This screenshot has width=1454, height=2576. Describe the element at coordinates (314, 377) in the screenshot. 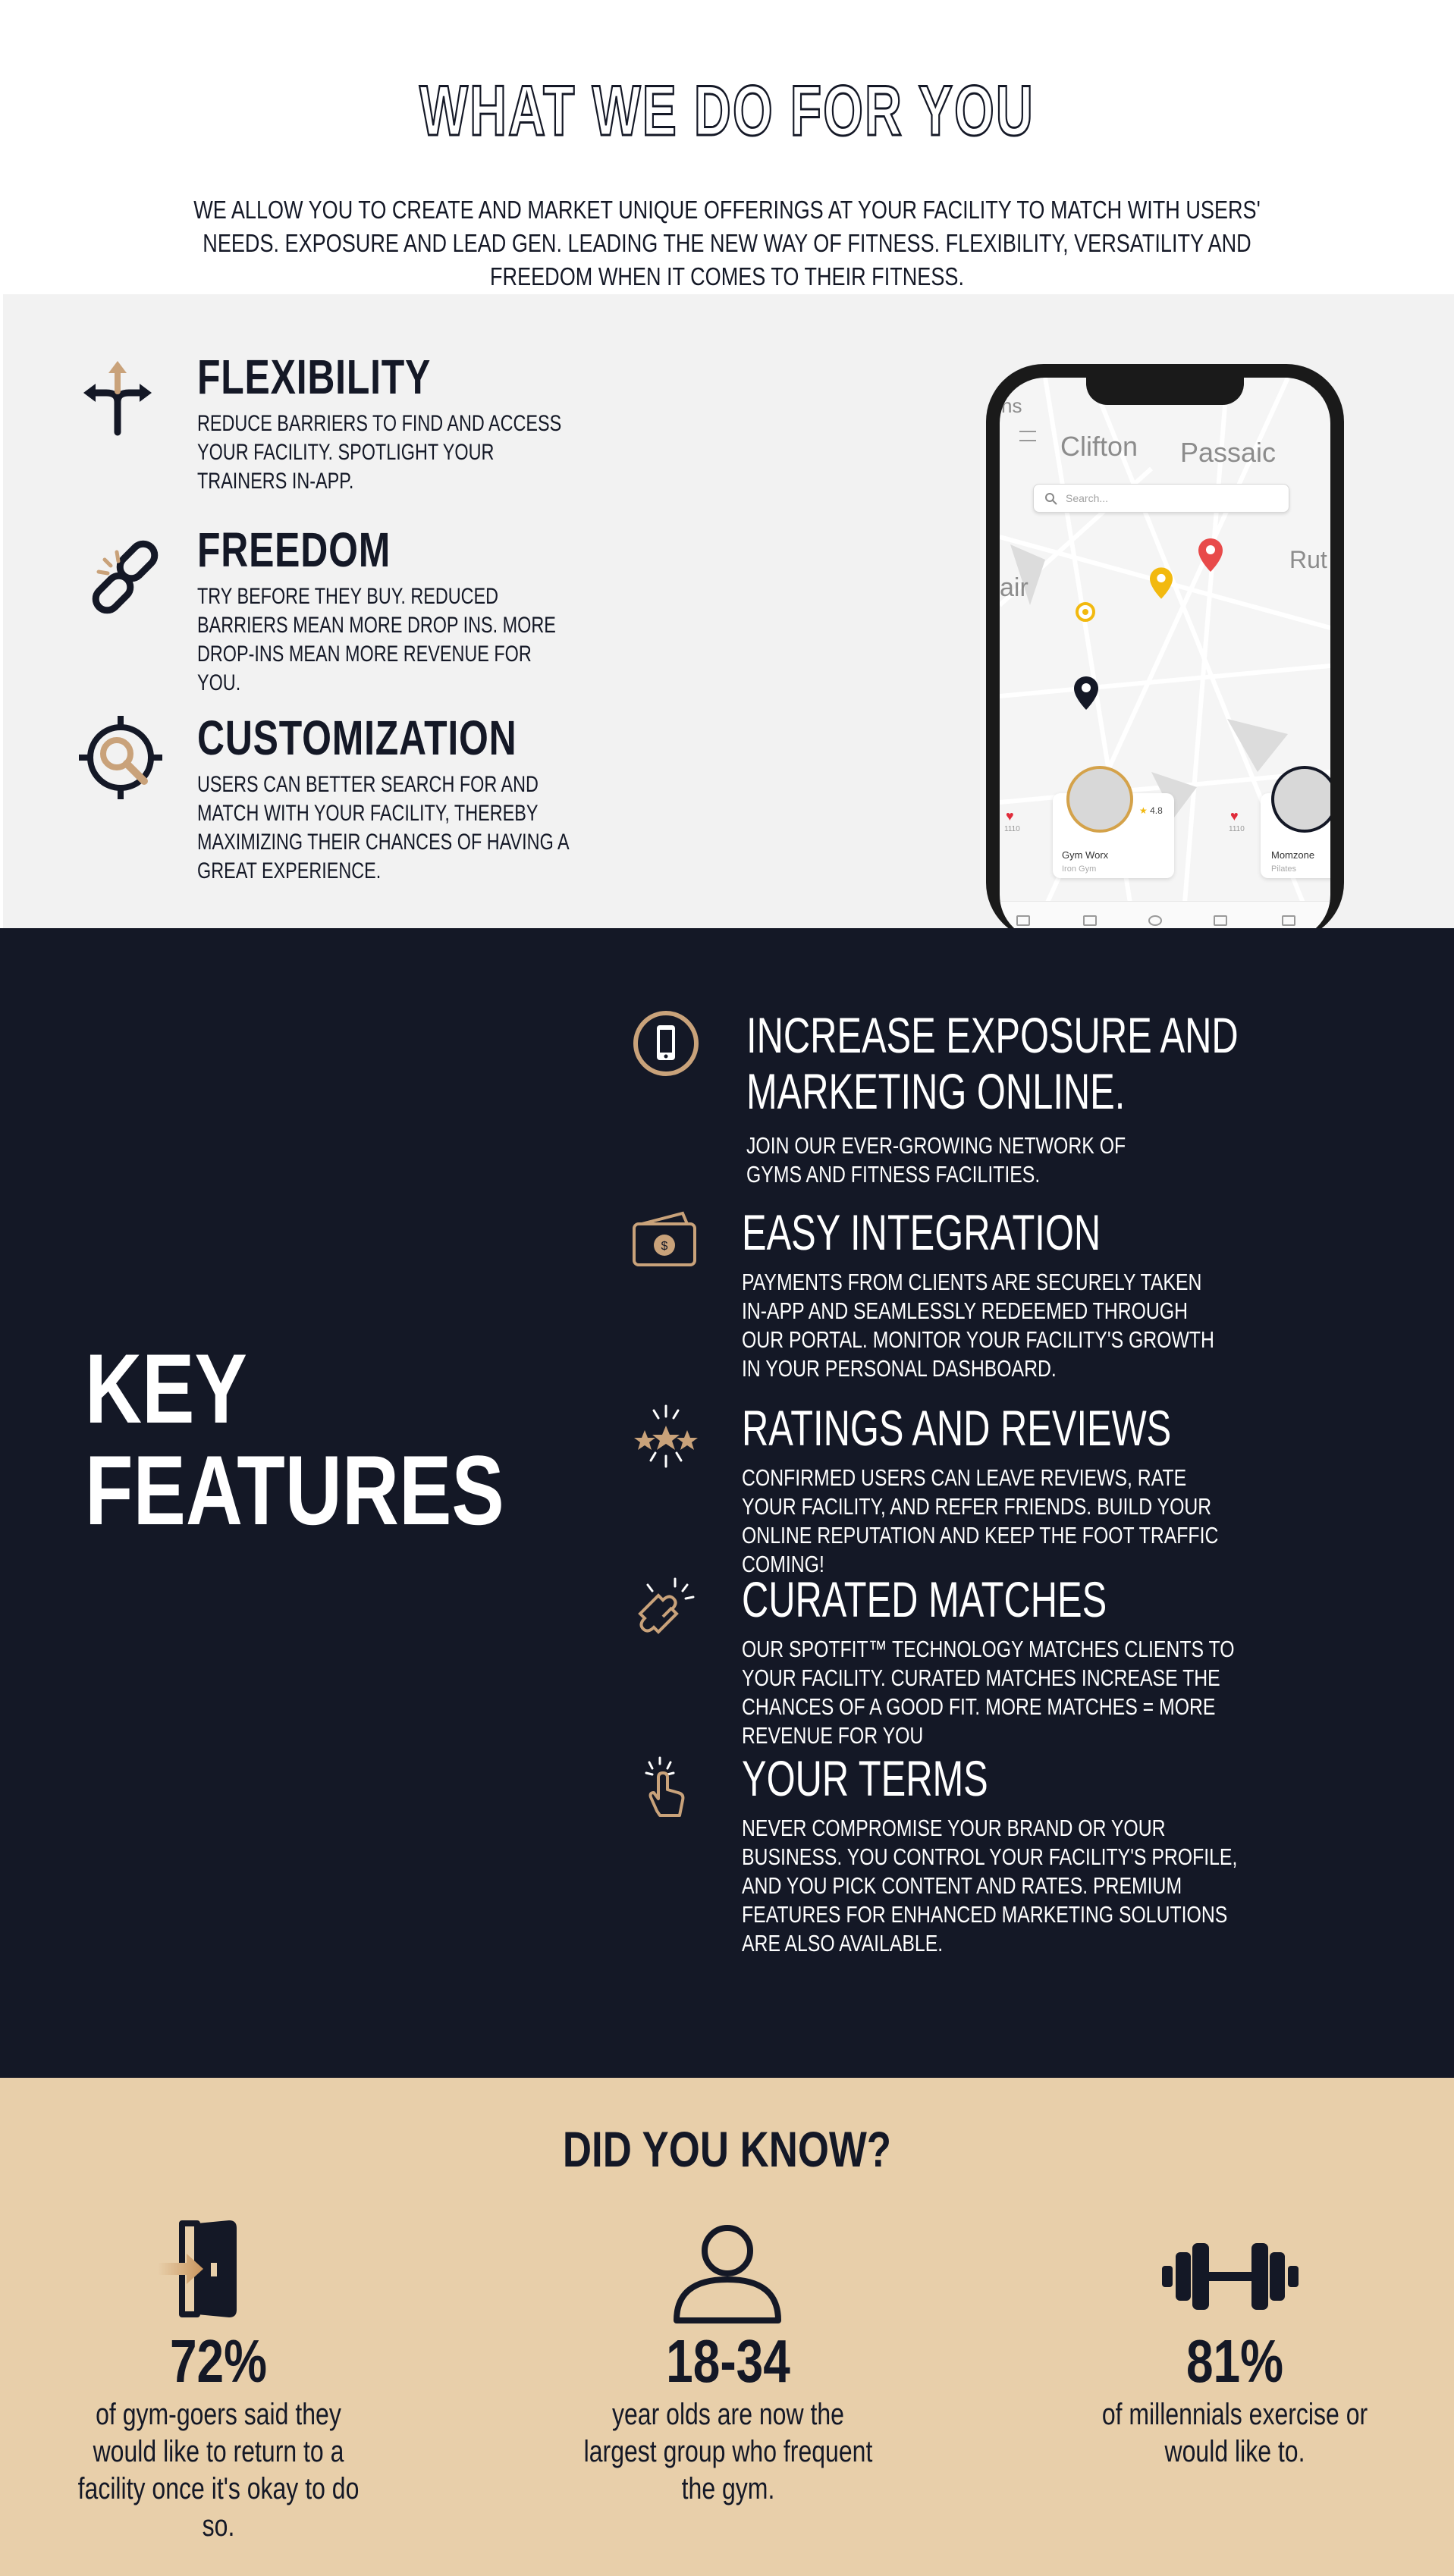

I see `benefit-title-flexibility: FLEXIBILITY` at that location.